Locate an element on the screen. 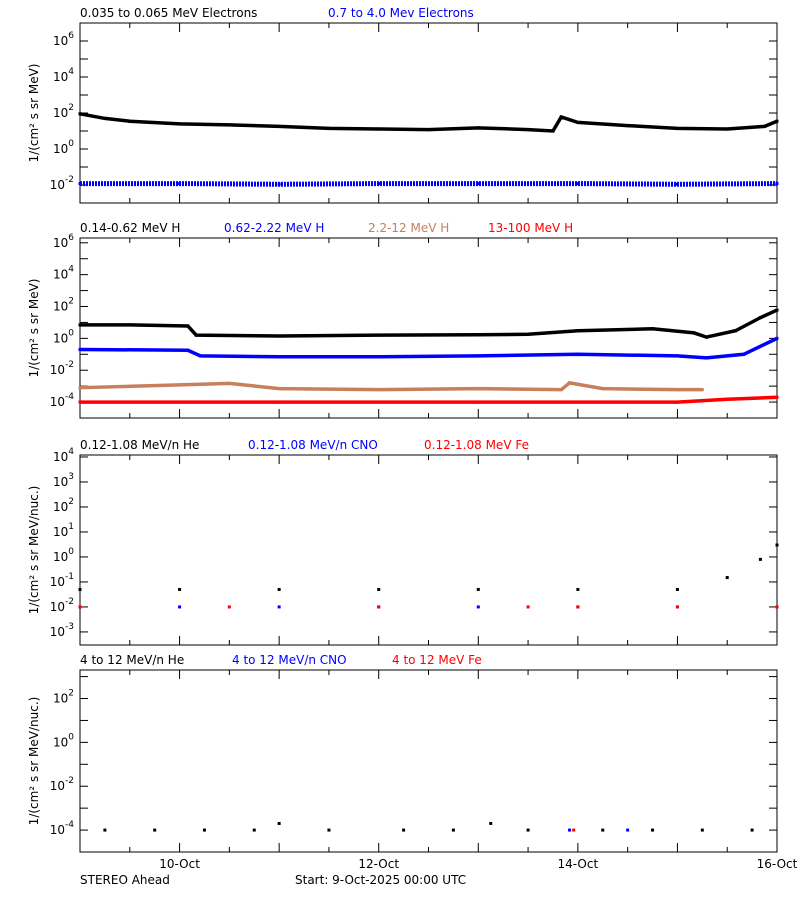 The width and height of the screenshot is (800, 900). legend-entry: 2.2-12 MeV H is located at coordinates (408, 228).